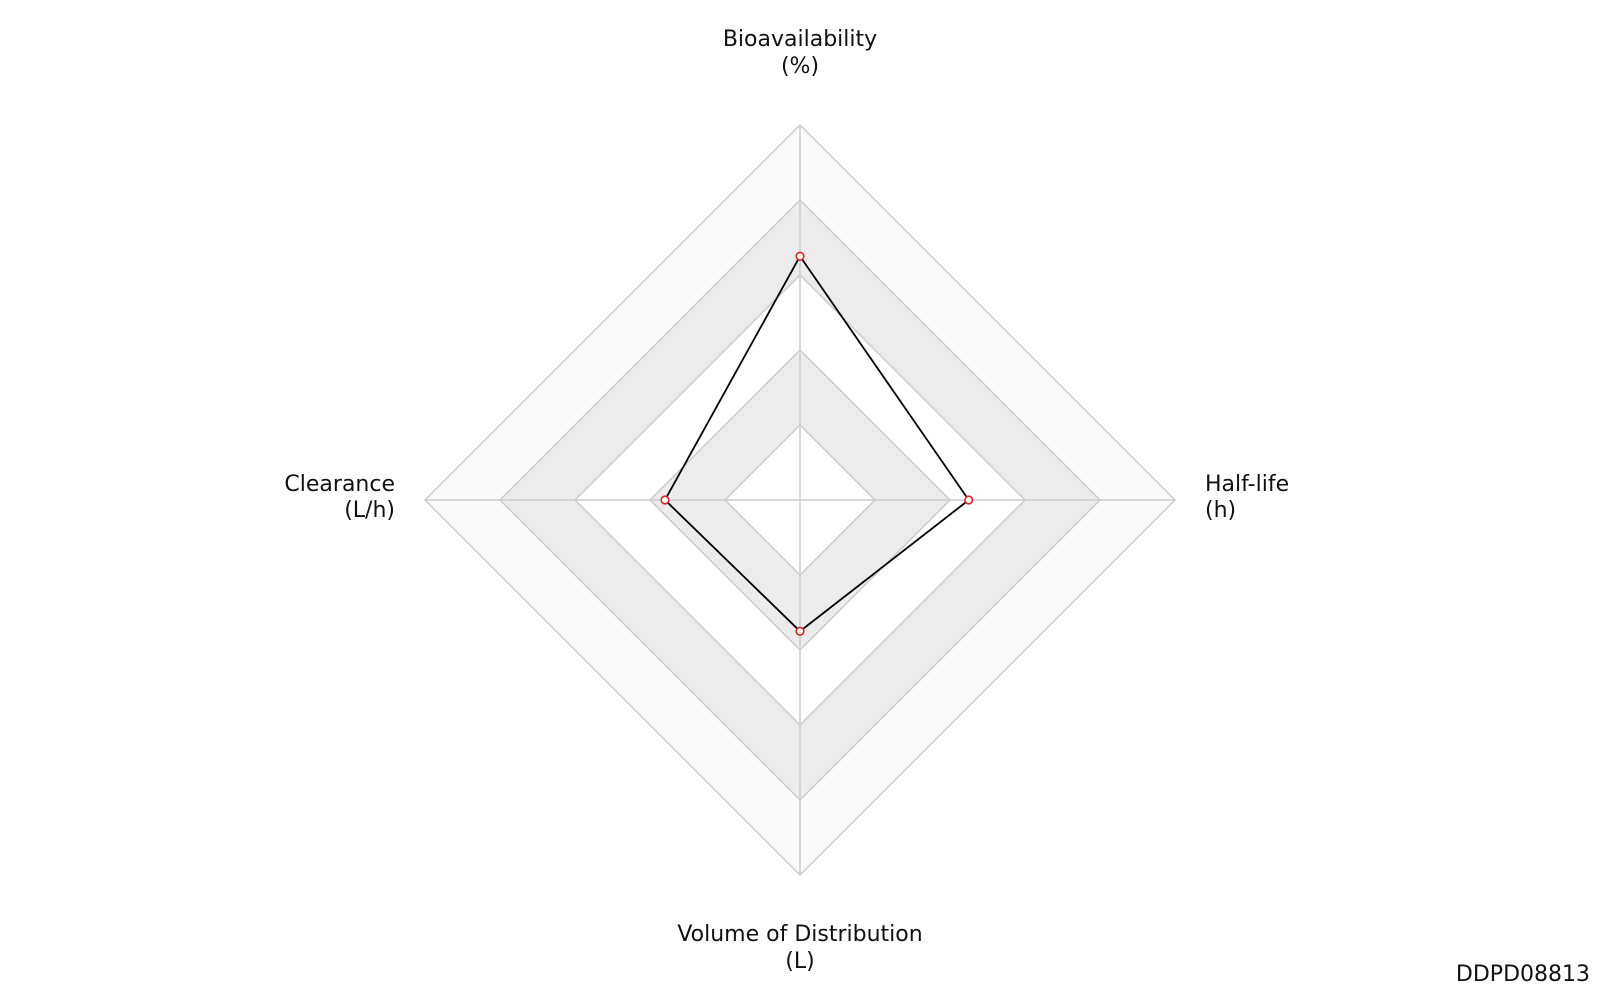  Describe the element at coordinates (339, 484) in the screenshot. I see `axis-label: Clearance` at that location.